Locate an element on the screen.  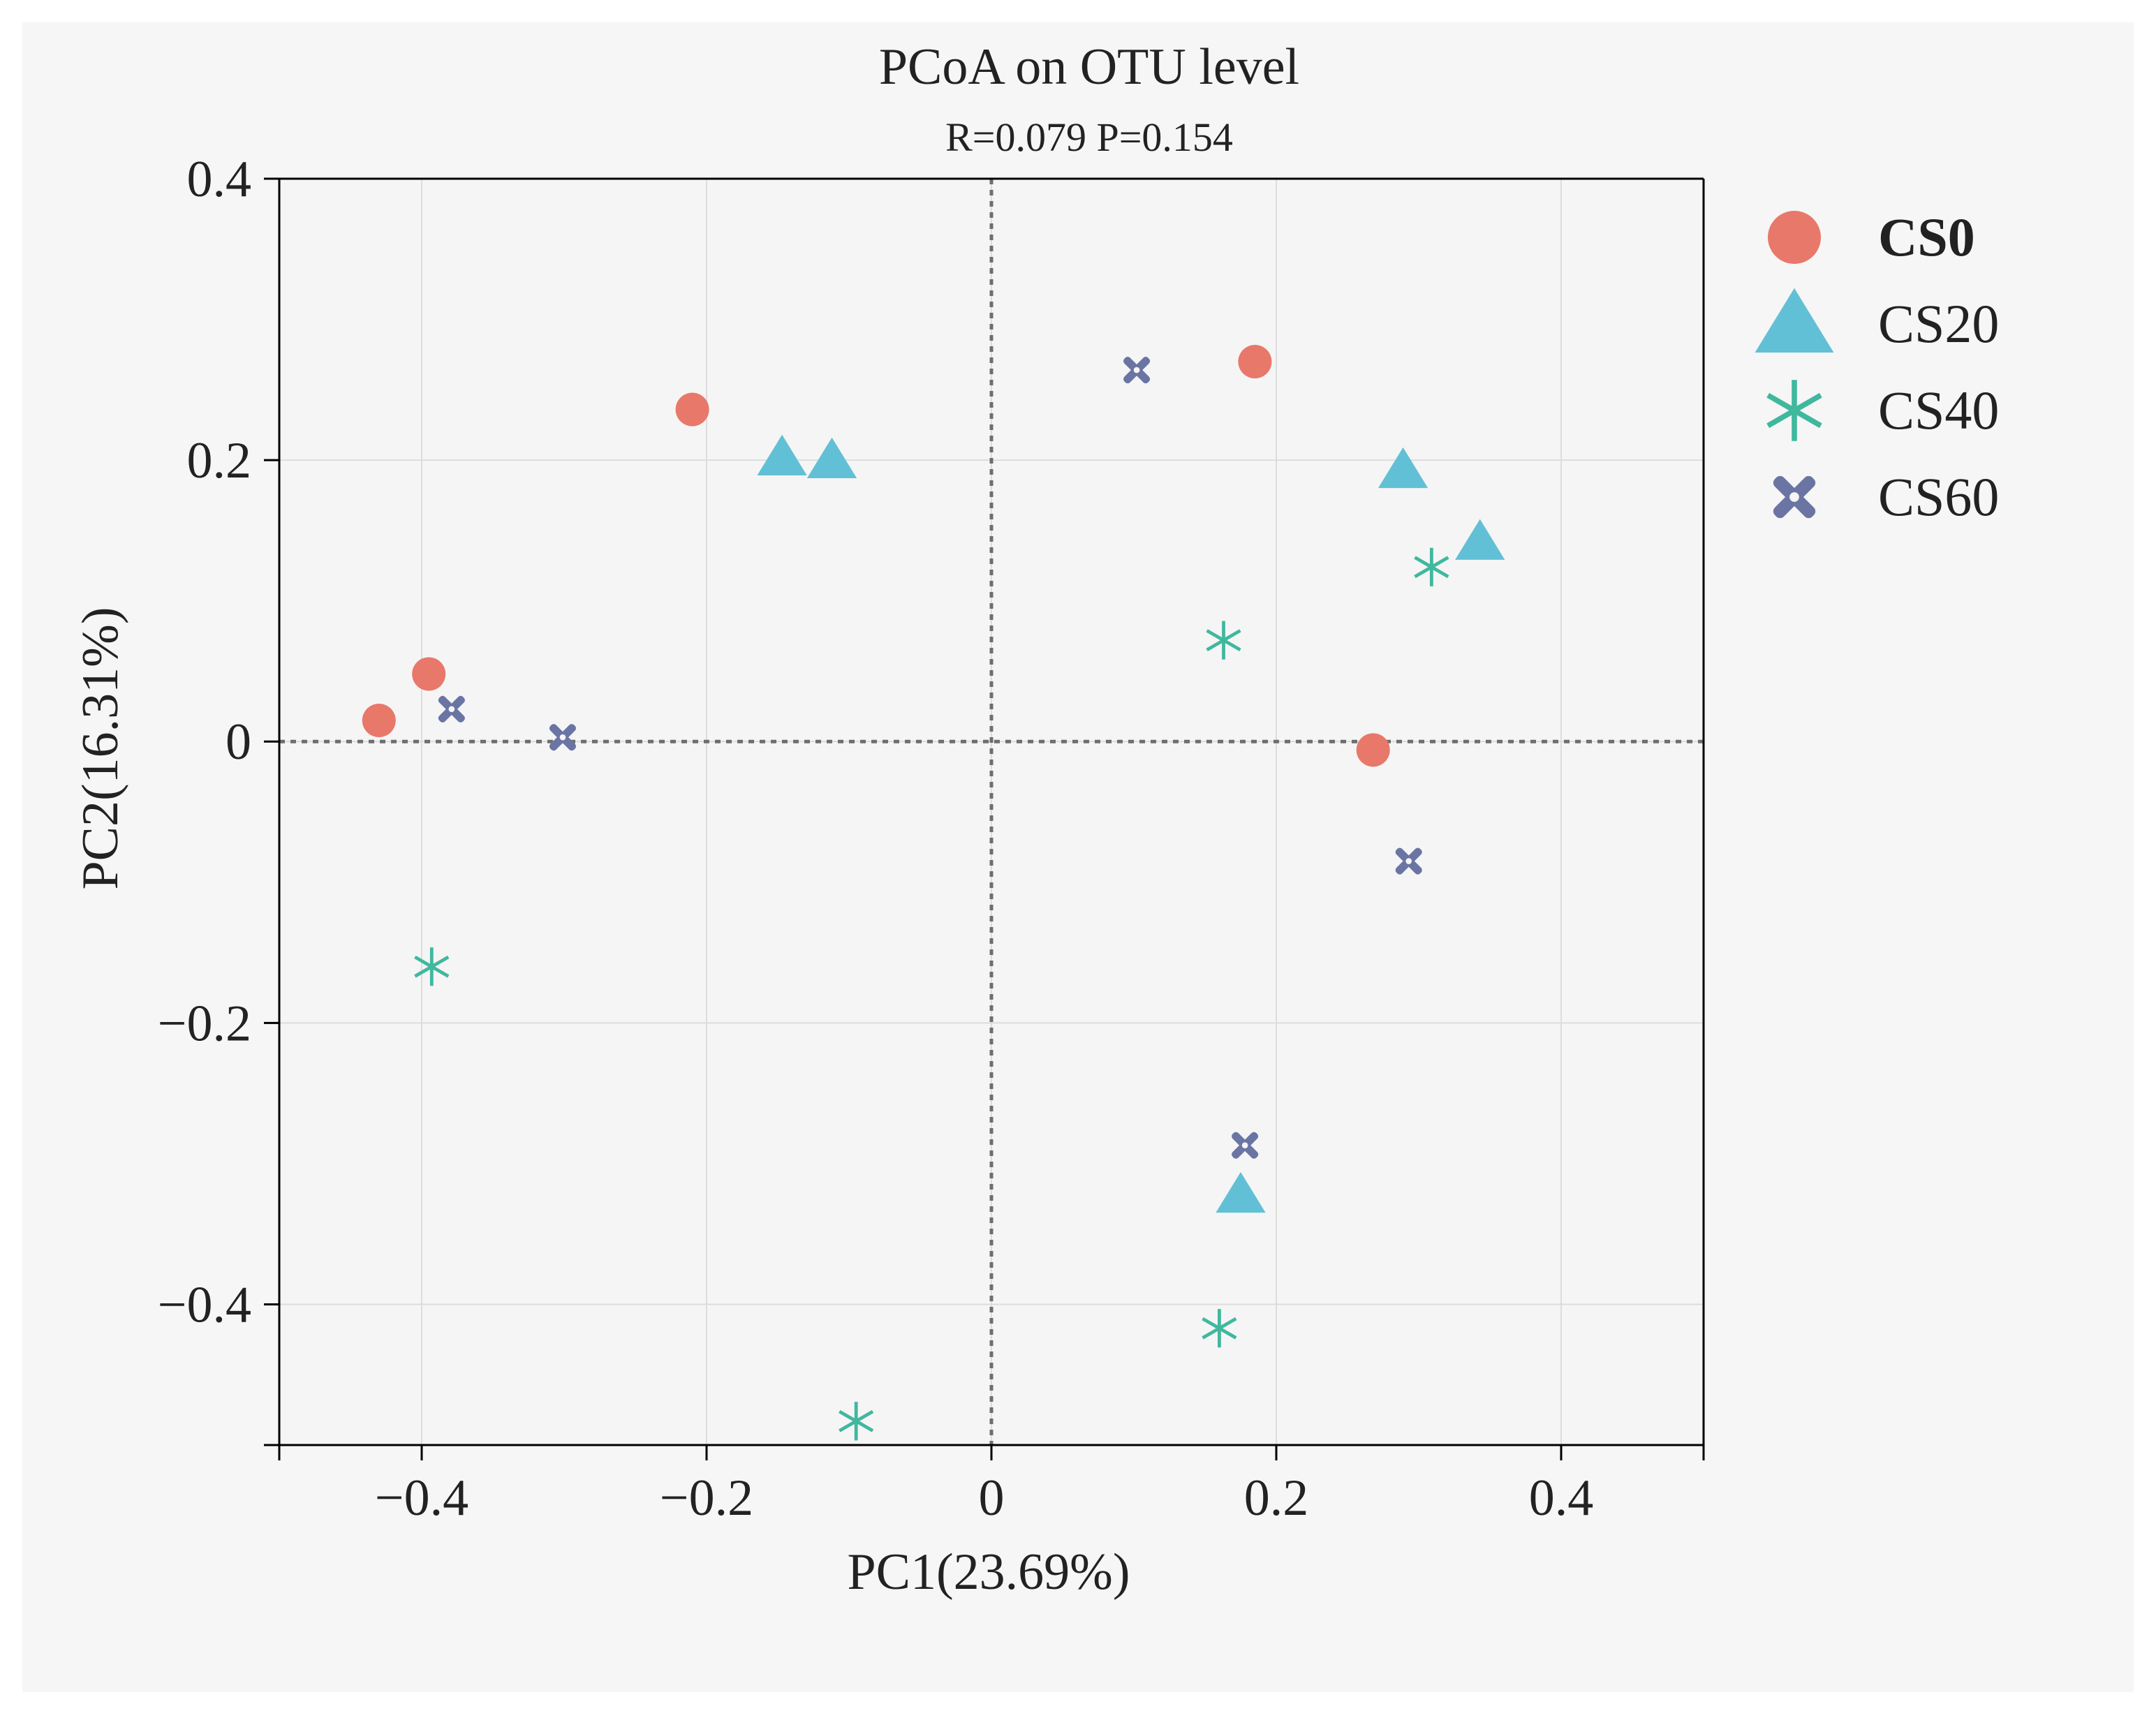
legend-marker-cs20-shape is located at coordinates (1795, 320).